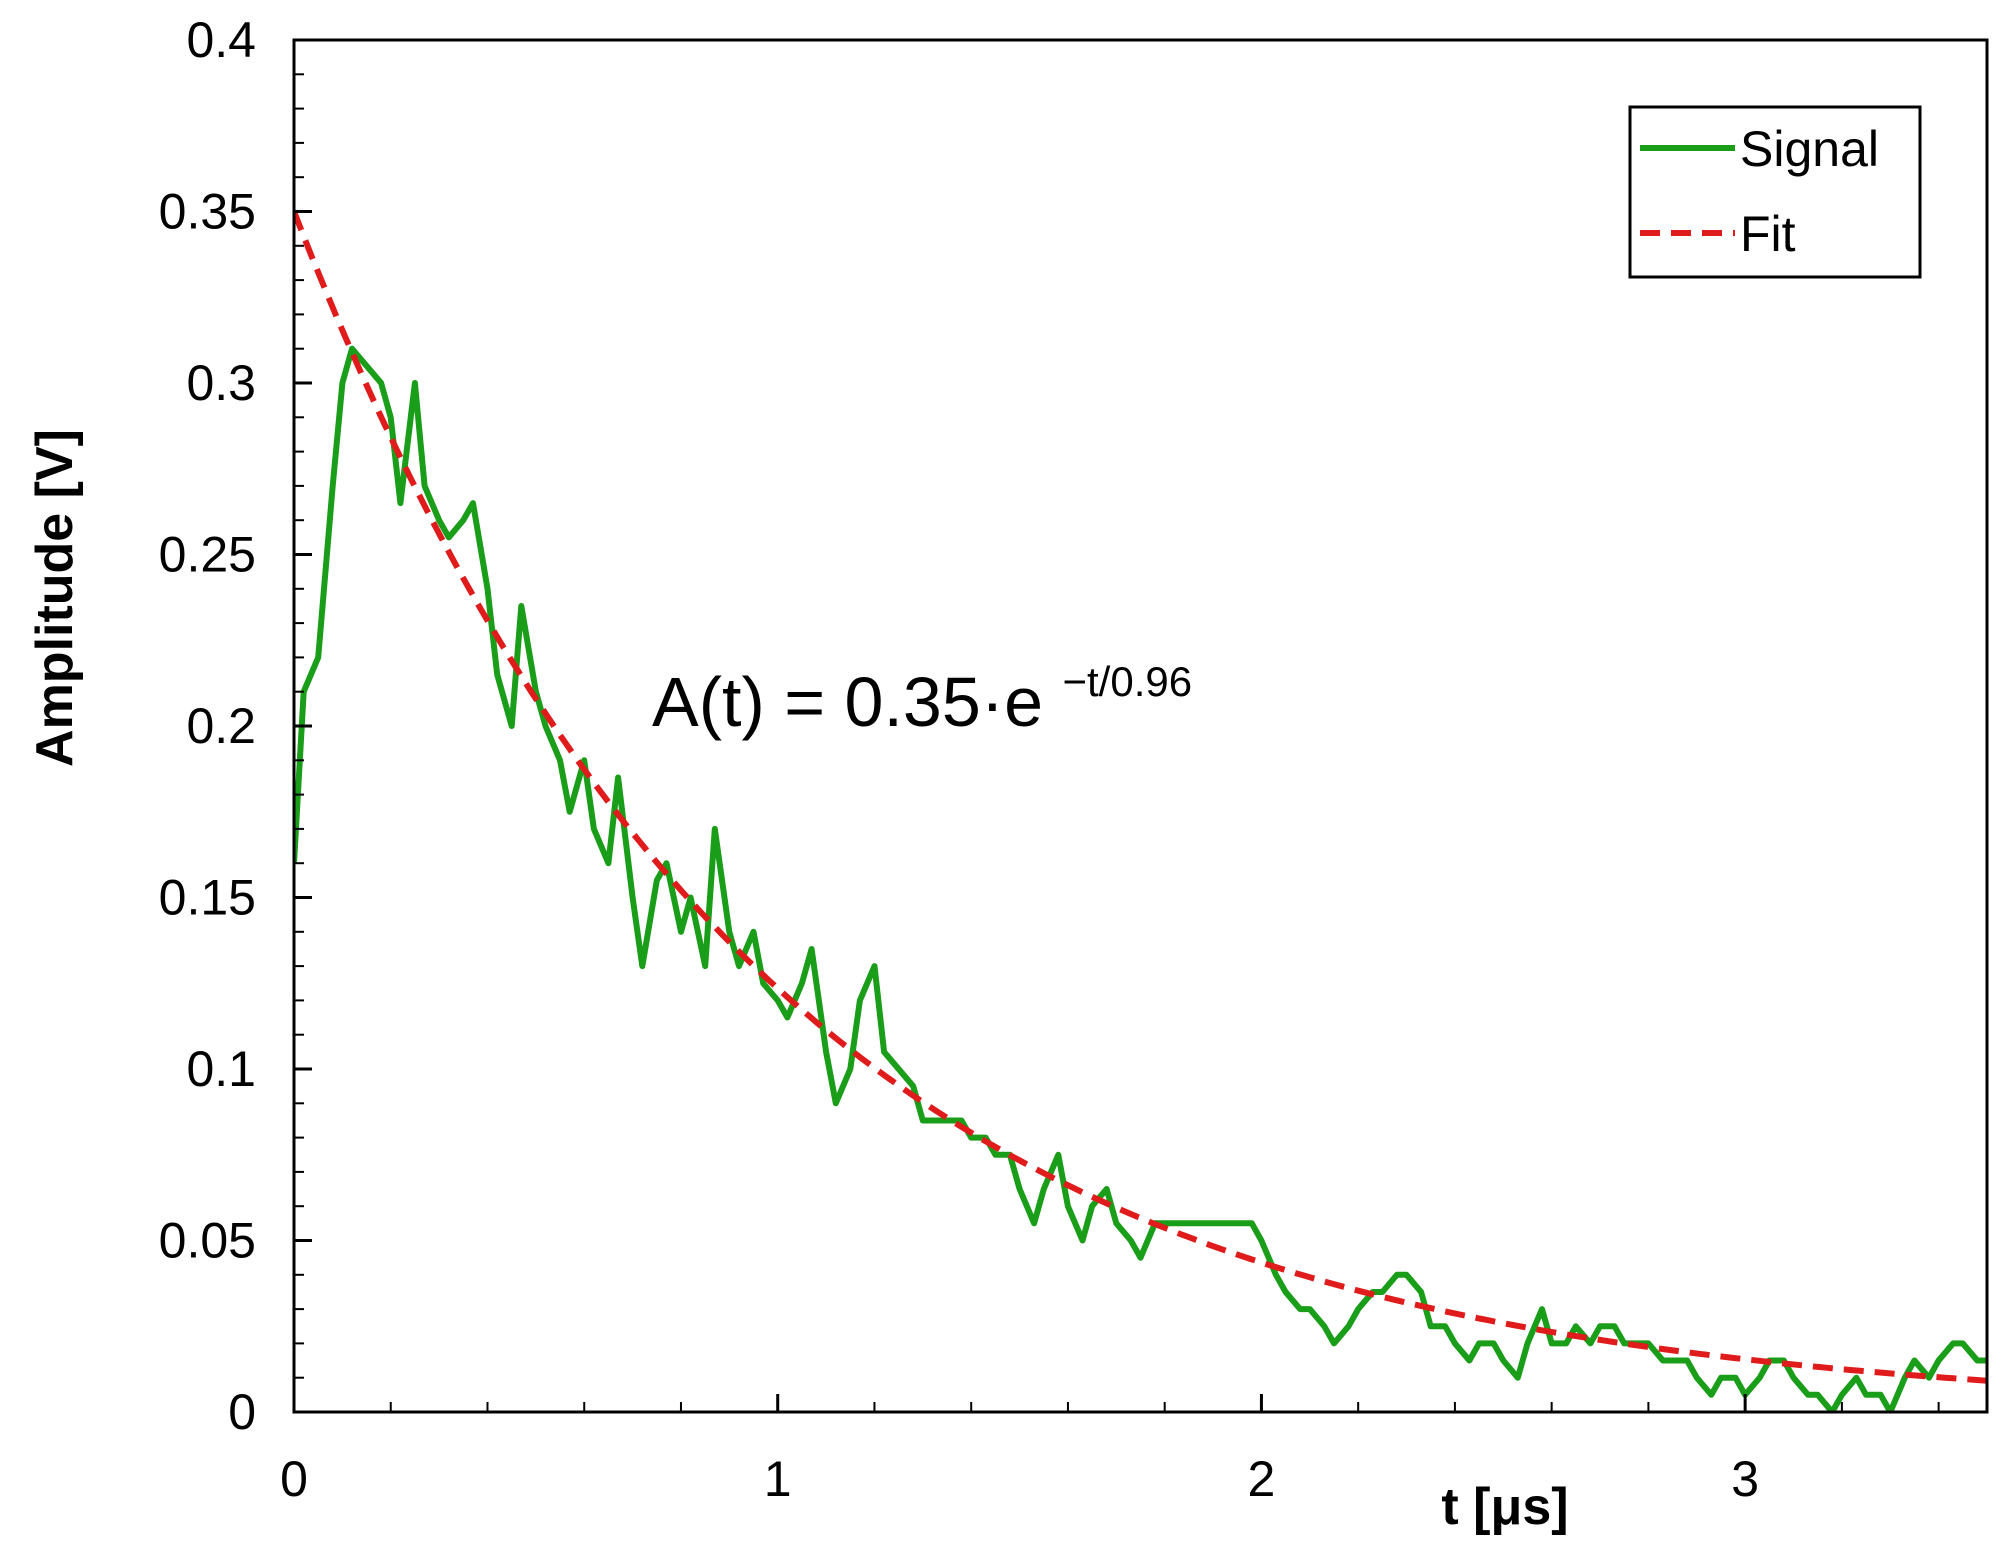 The height and width of the screenshot is (1553, 2005). I want to click on fit-equation-main: A(t) = 0.35·e, so click(847, 702).